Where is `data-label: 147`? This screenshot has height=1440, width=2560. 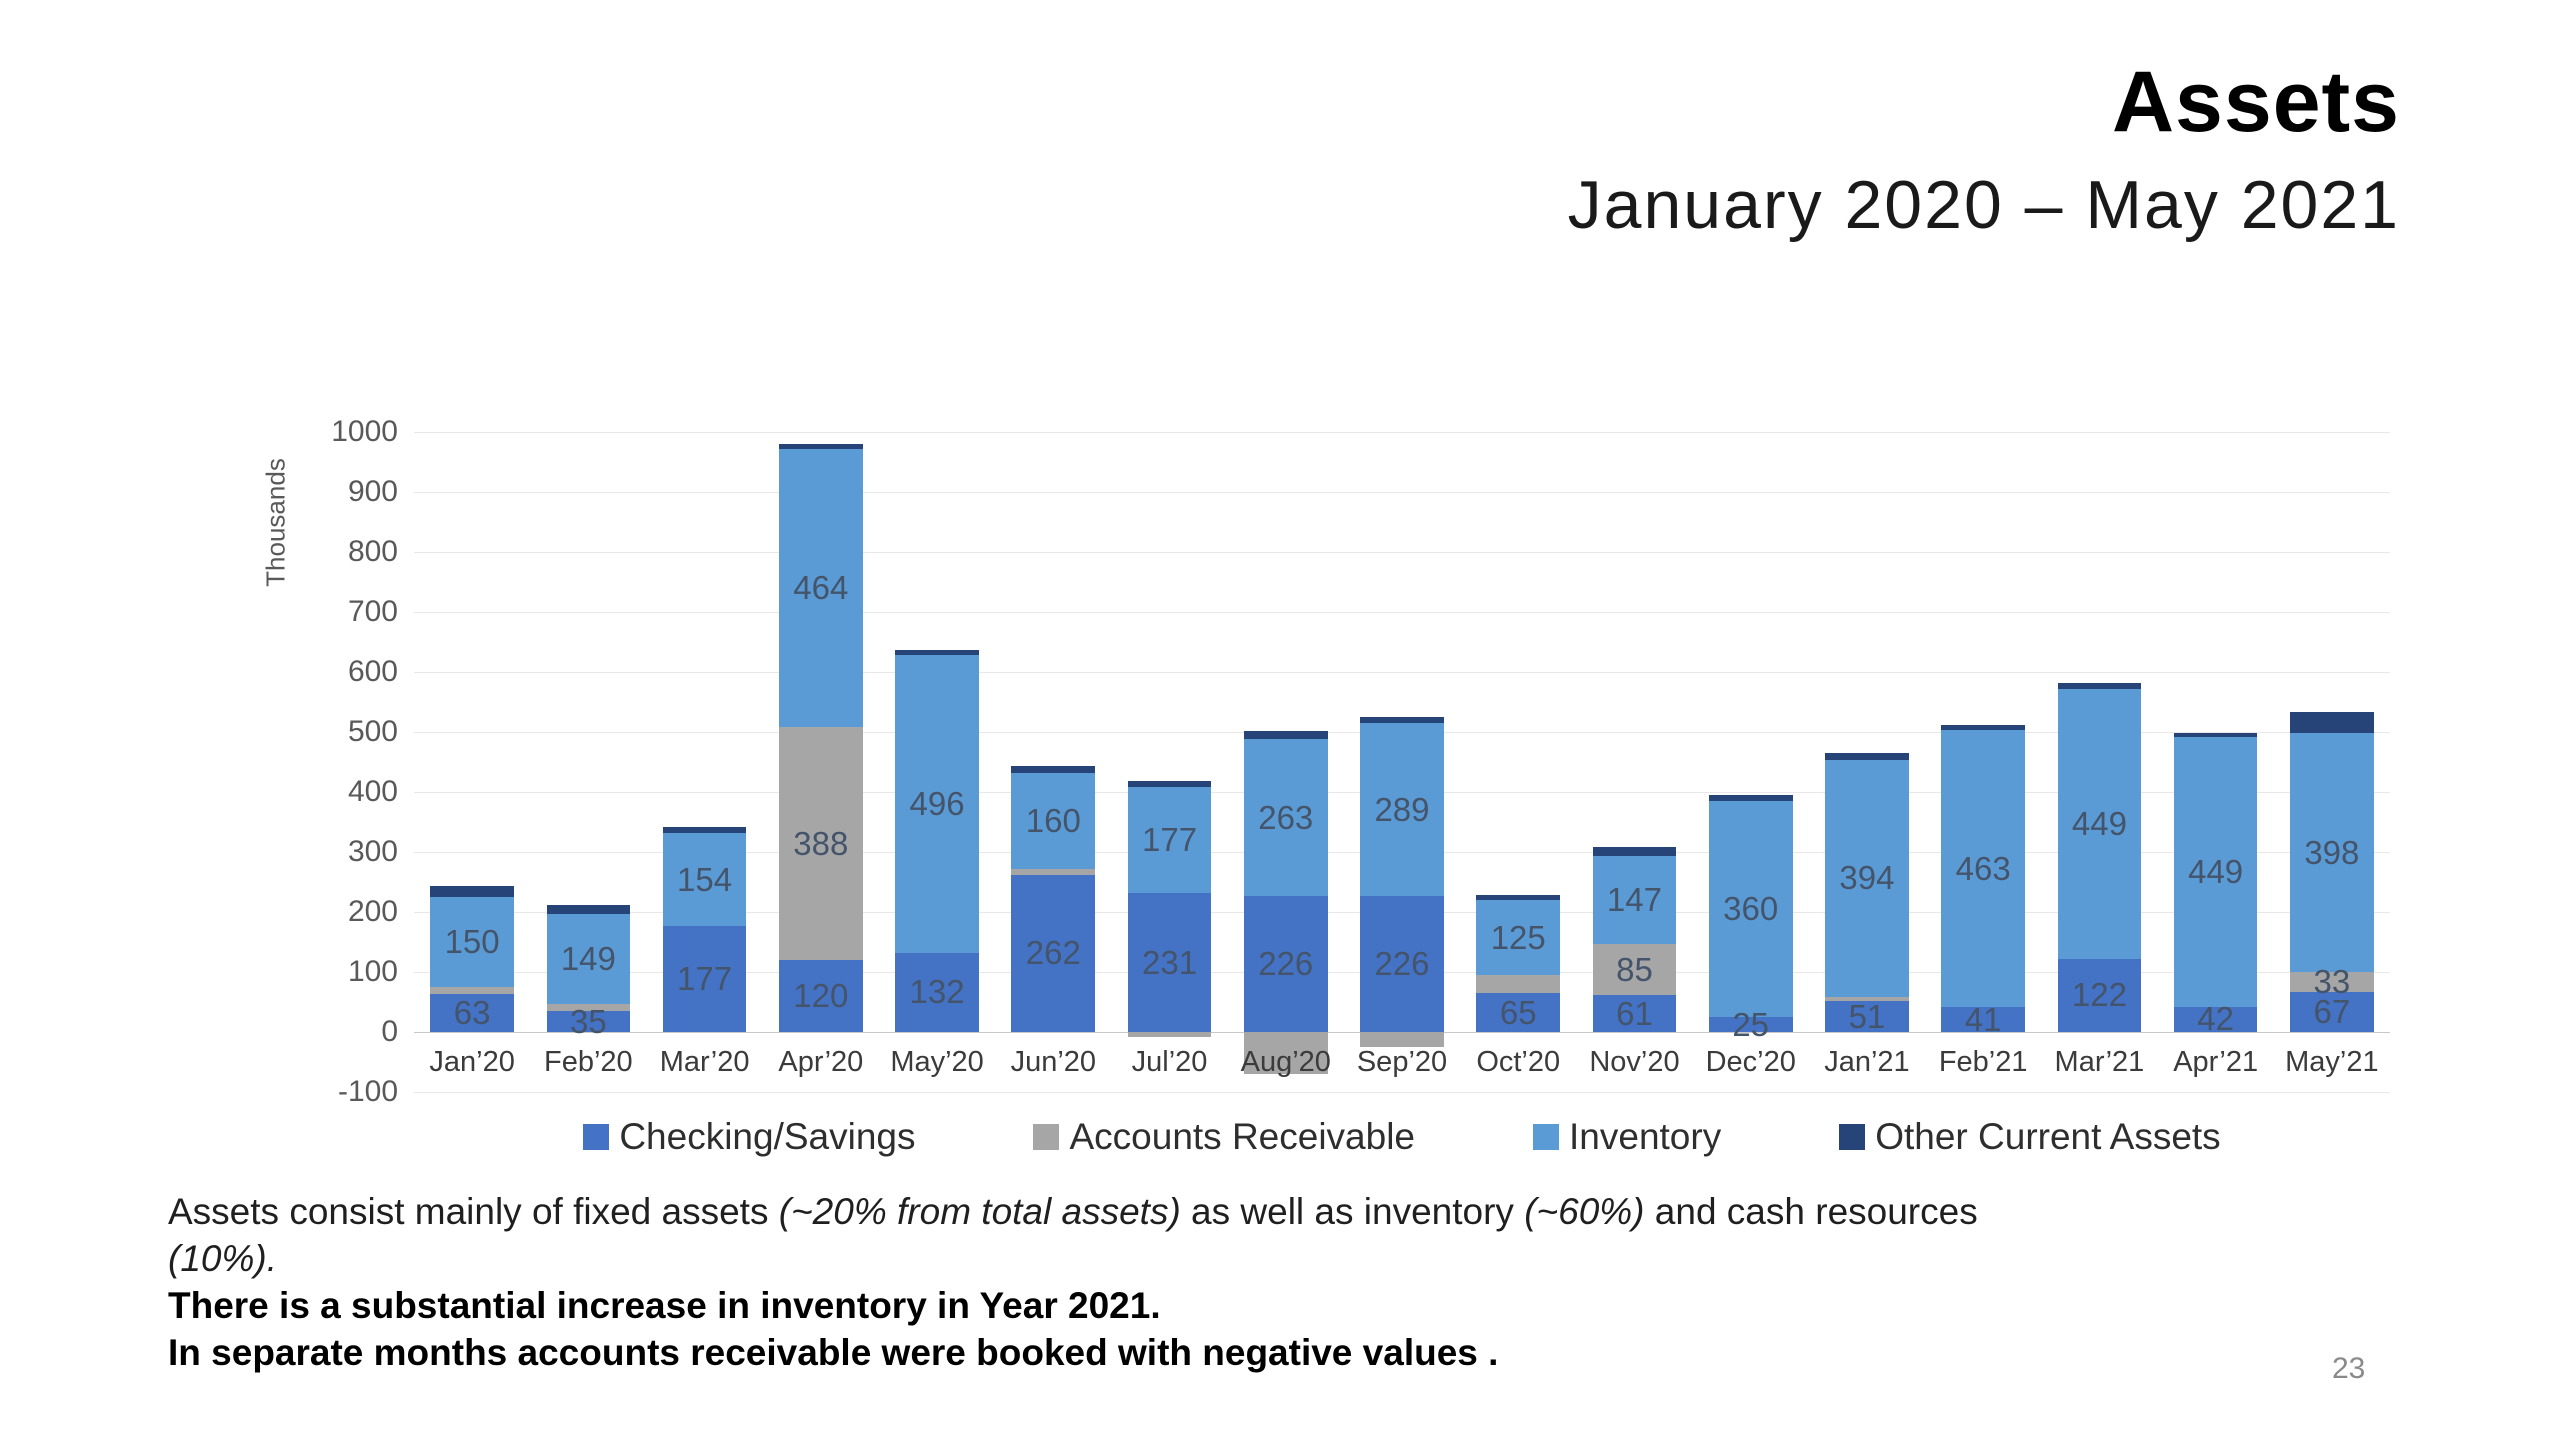
data-label: 147 is located at coordinates (1634, 900).